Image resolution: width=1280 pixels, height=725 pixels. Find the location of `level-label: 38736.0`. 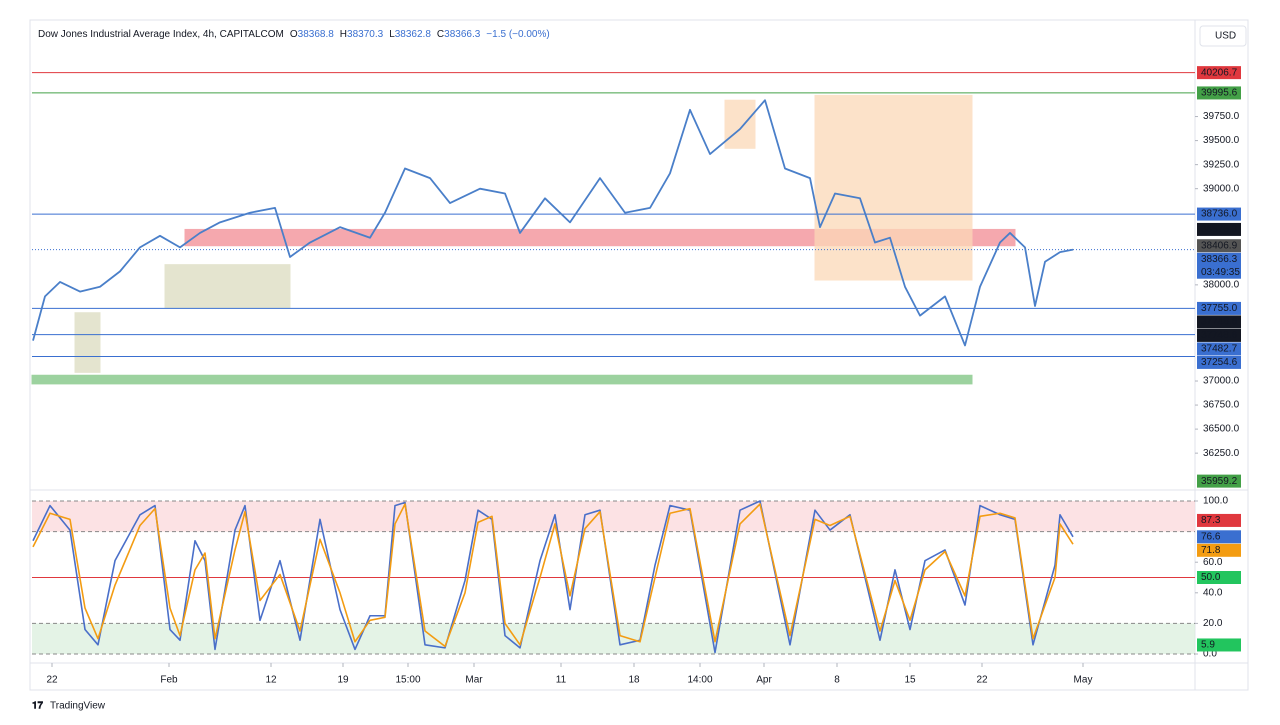

level-label: 38736.0 is located at coordinates (1219, 214).